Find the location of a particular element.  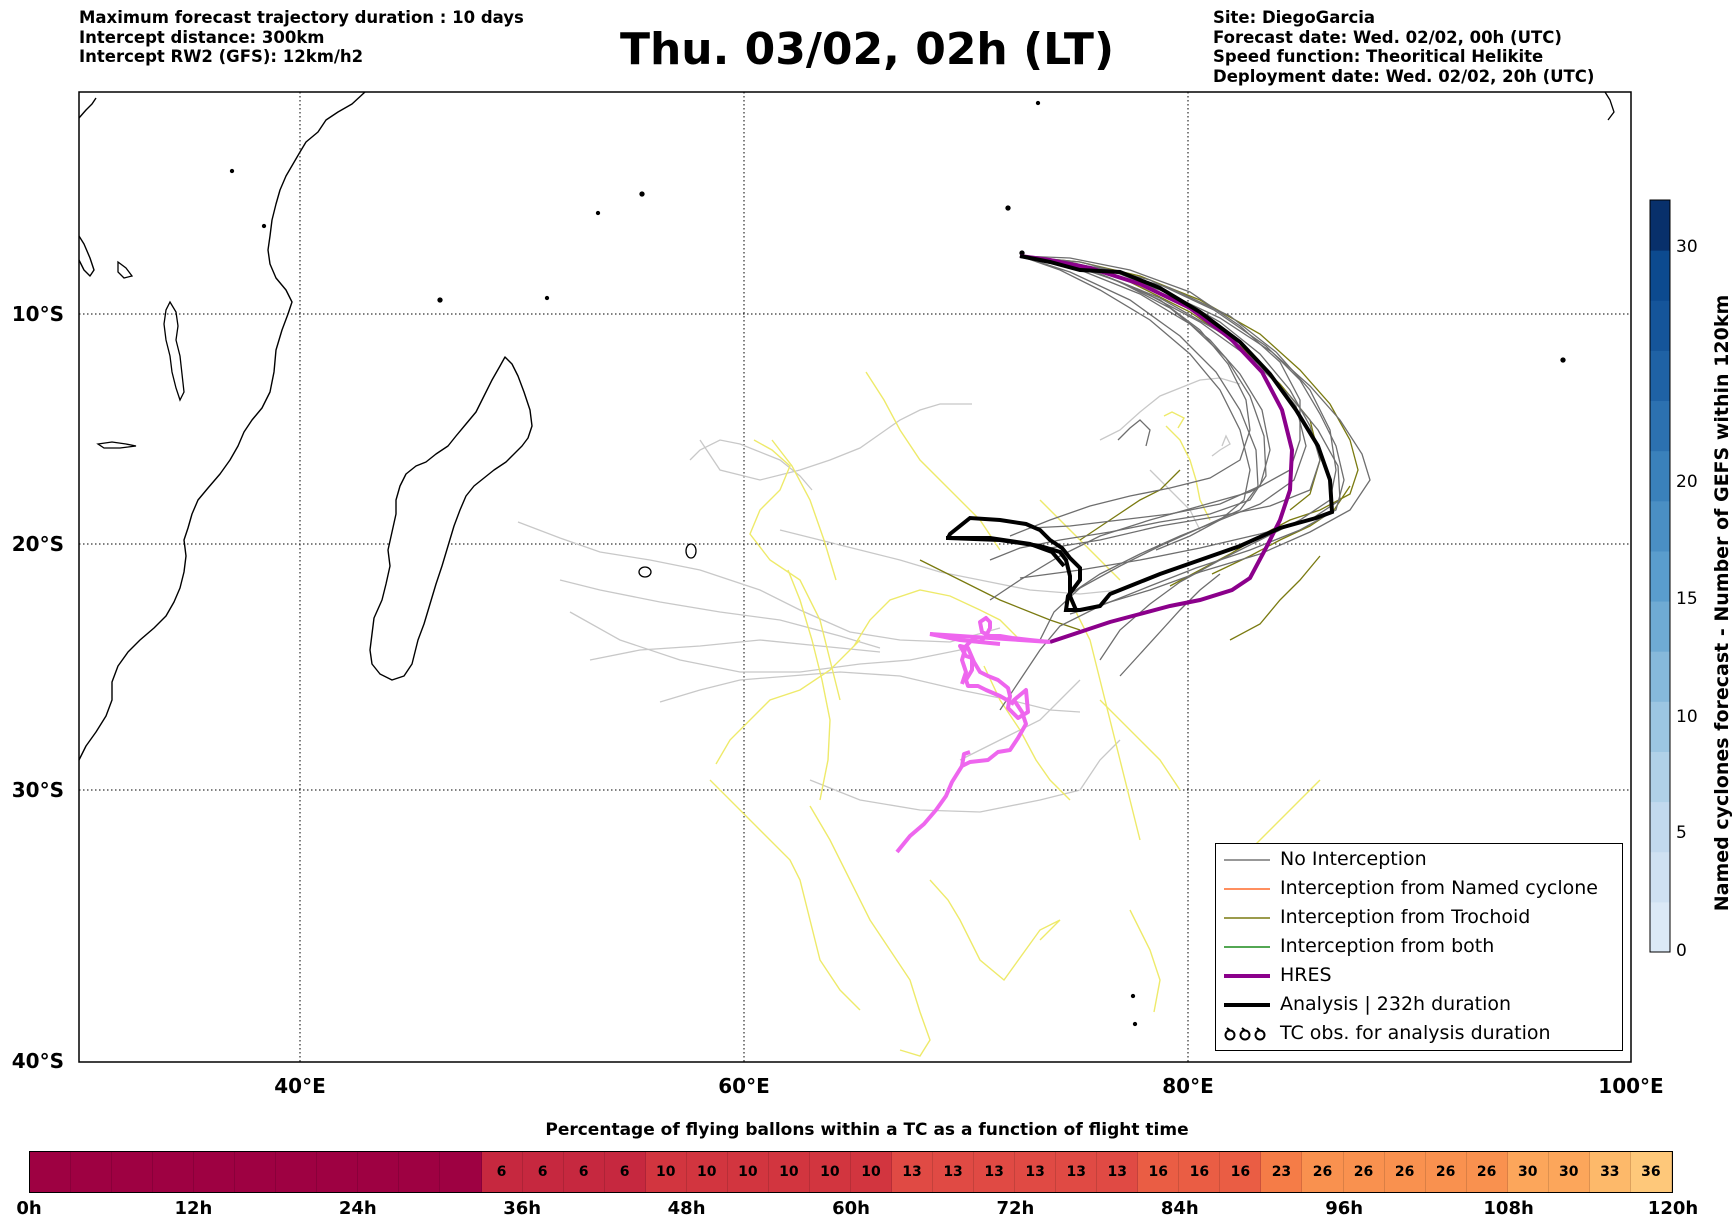

map-title: Thu. 03/02, 02h (LT) is located at coordinates (867, 49).